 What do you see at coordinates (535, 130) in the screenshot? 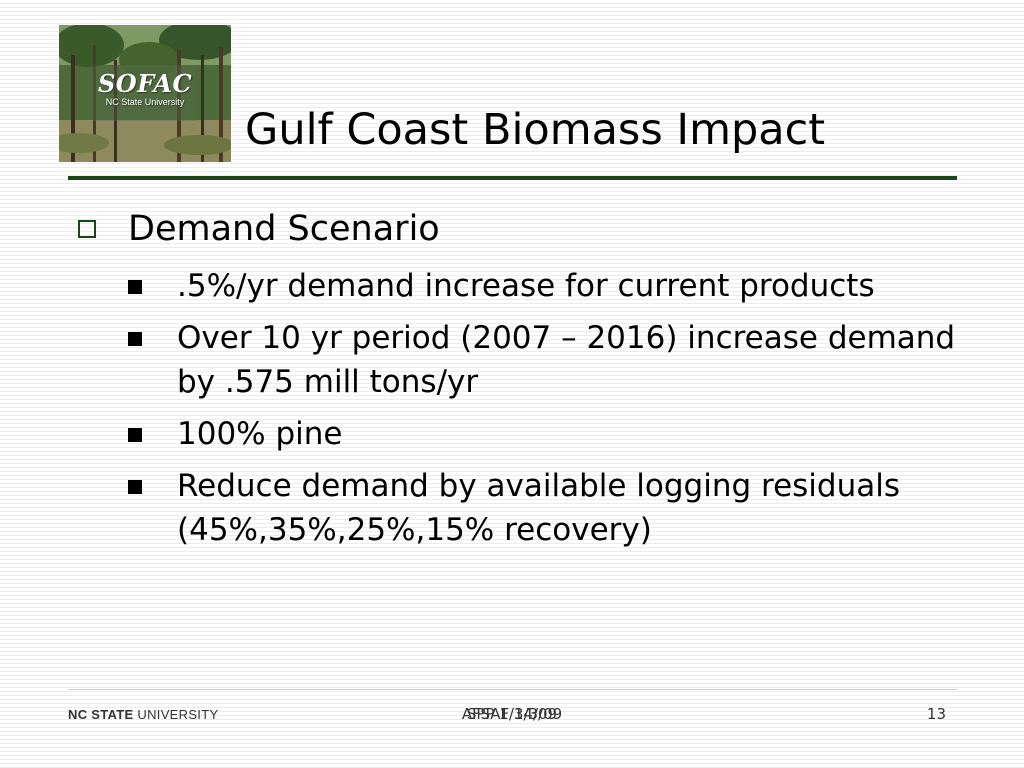
I see `slide-title: Gulf Coast Biomass Impact` at bounding box center [535, 130].